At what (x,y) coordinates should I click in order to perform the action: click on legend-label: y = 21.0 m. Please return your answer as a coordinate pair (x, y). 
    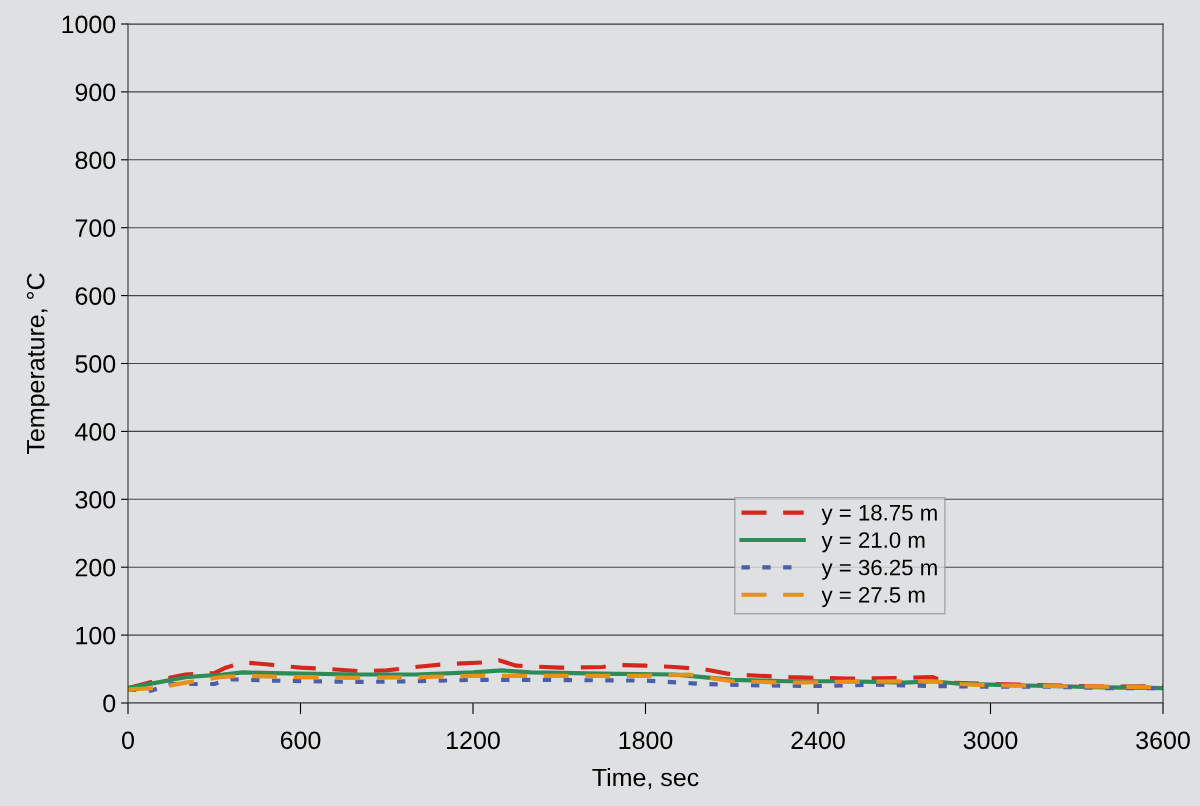
    Looking at the image, I should click on (873, 542).